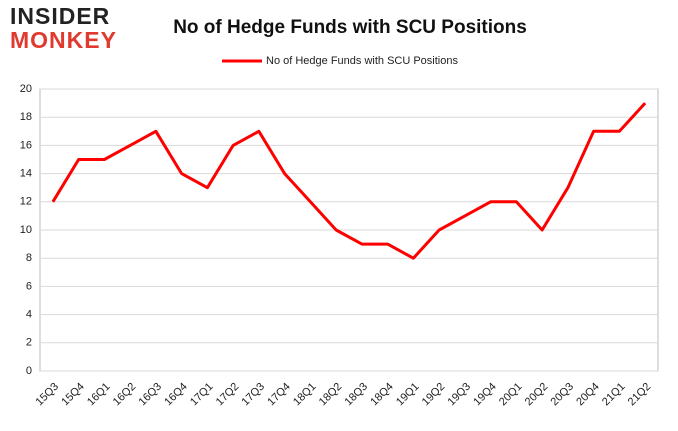  I want to click on y-tick-label: 14, so click(26, 174).